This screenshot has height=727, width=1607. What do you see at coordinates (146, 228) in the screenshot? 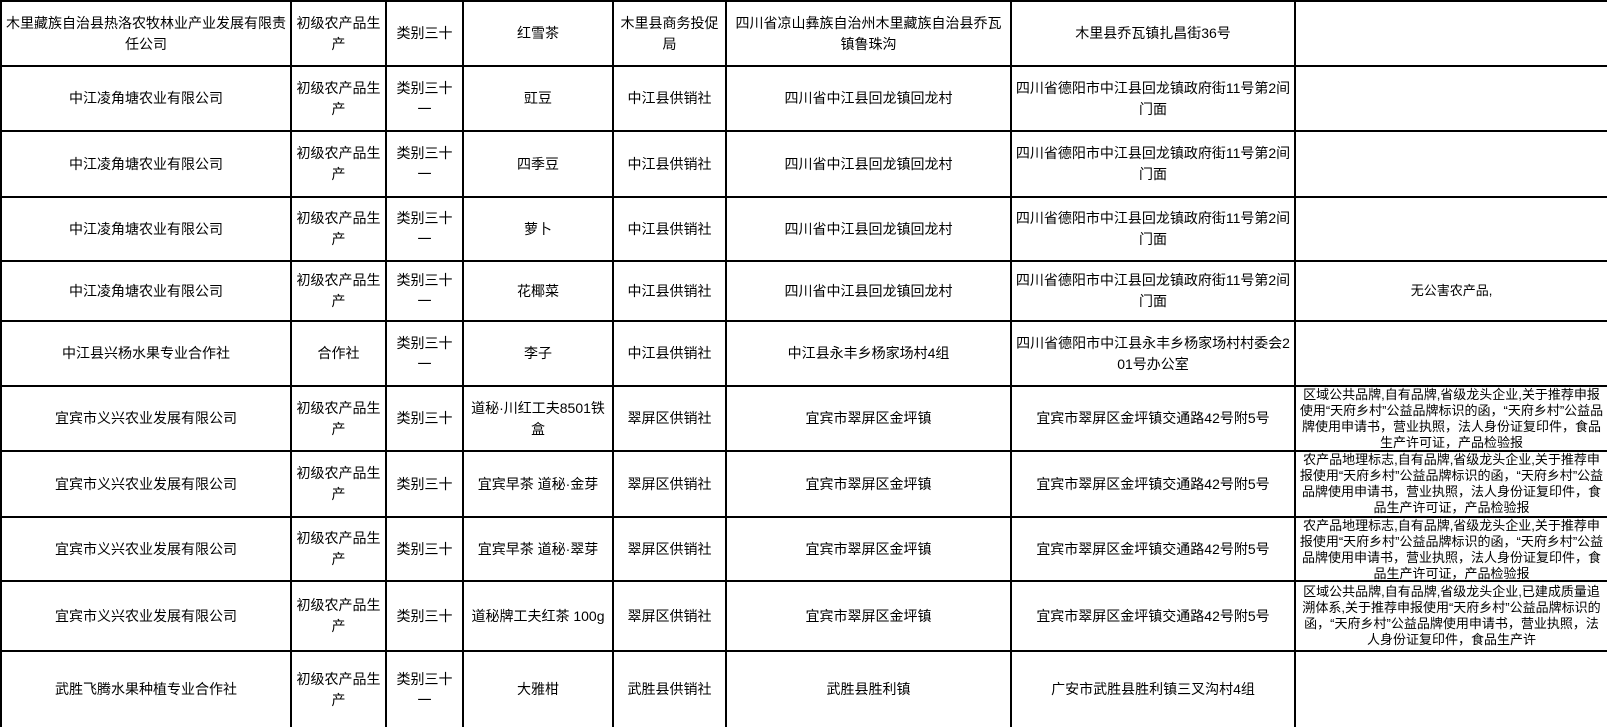
I see `cell-text: 中江凌角塘农业有限公司` at bounding box center [146, 228].